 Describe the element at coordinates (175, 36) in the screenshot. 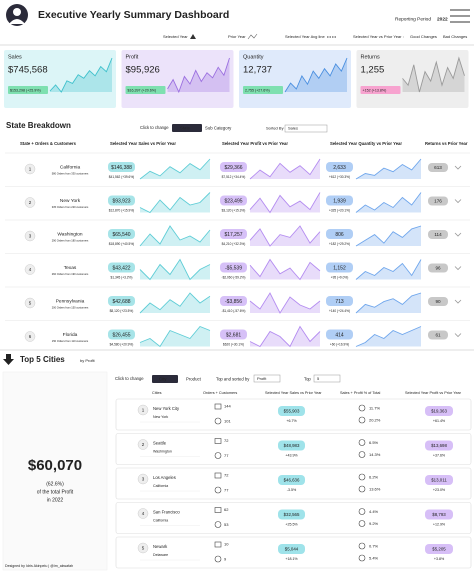

I see `legend-selected: Selected Year` at that location.